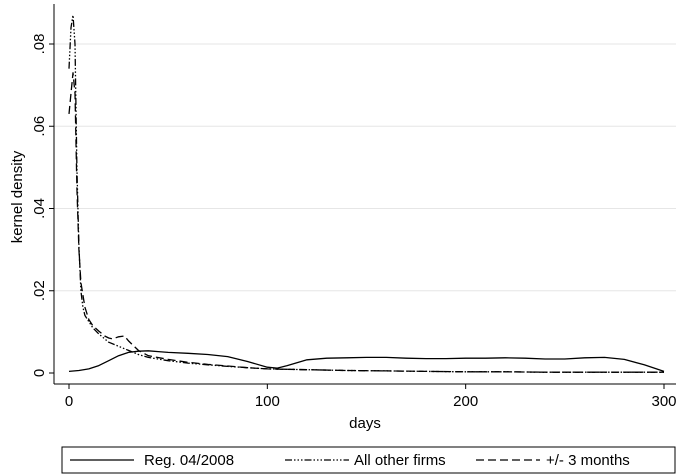 The width and height of the screenshot is (682, 476). I want to click on x-tick-label: 0, so click(69, 401).